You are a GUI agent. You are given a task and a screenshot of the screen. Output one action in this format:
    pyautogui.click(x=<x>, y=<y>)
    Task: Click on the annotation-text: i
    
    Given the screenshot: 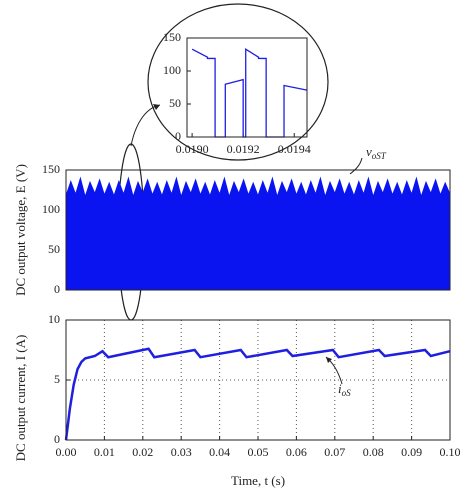 What is the action you would take?
    pyautogui.click(x=340, y=388)
    